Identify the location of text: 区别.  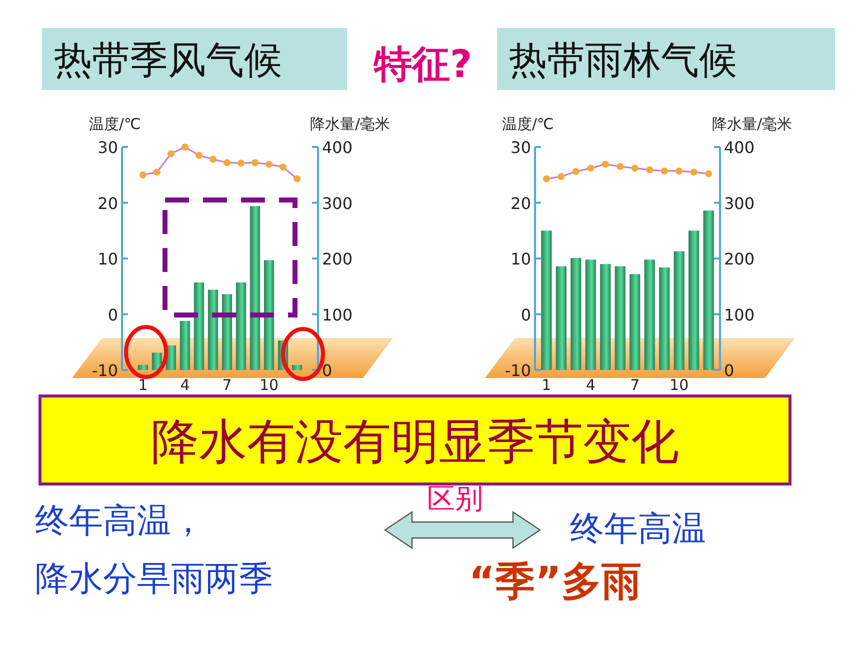
(455, 498).